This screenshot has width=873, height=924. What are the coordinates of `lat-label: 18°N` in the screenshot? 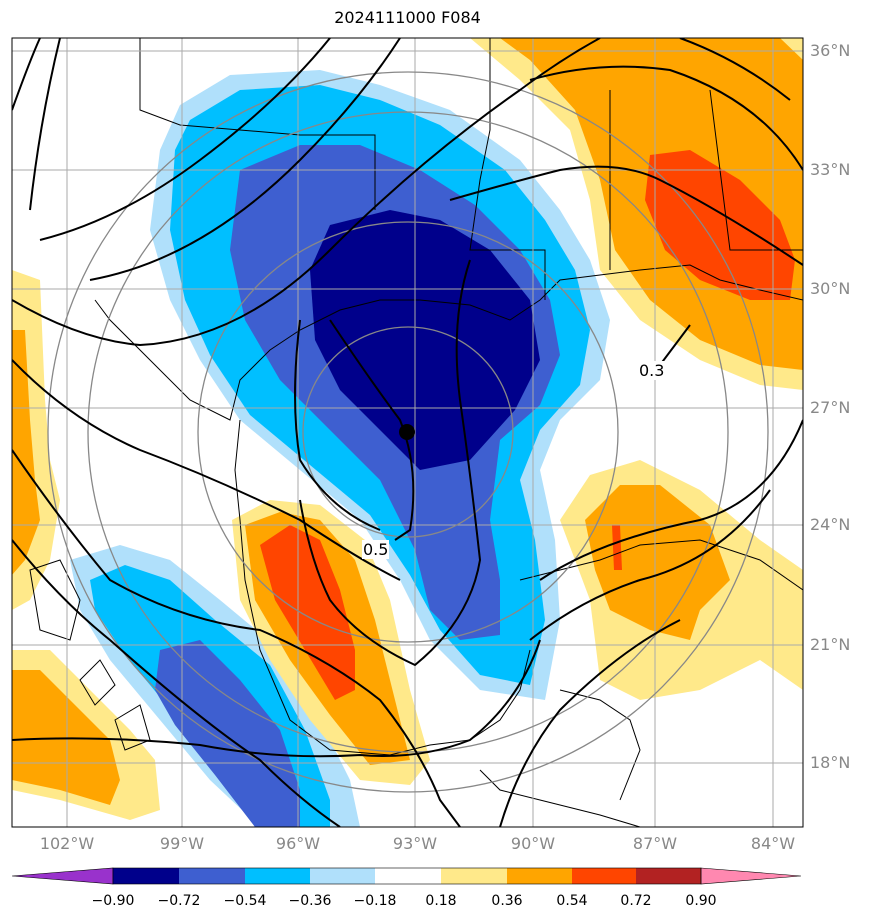 It's located at (830, 762).